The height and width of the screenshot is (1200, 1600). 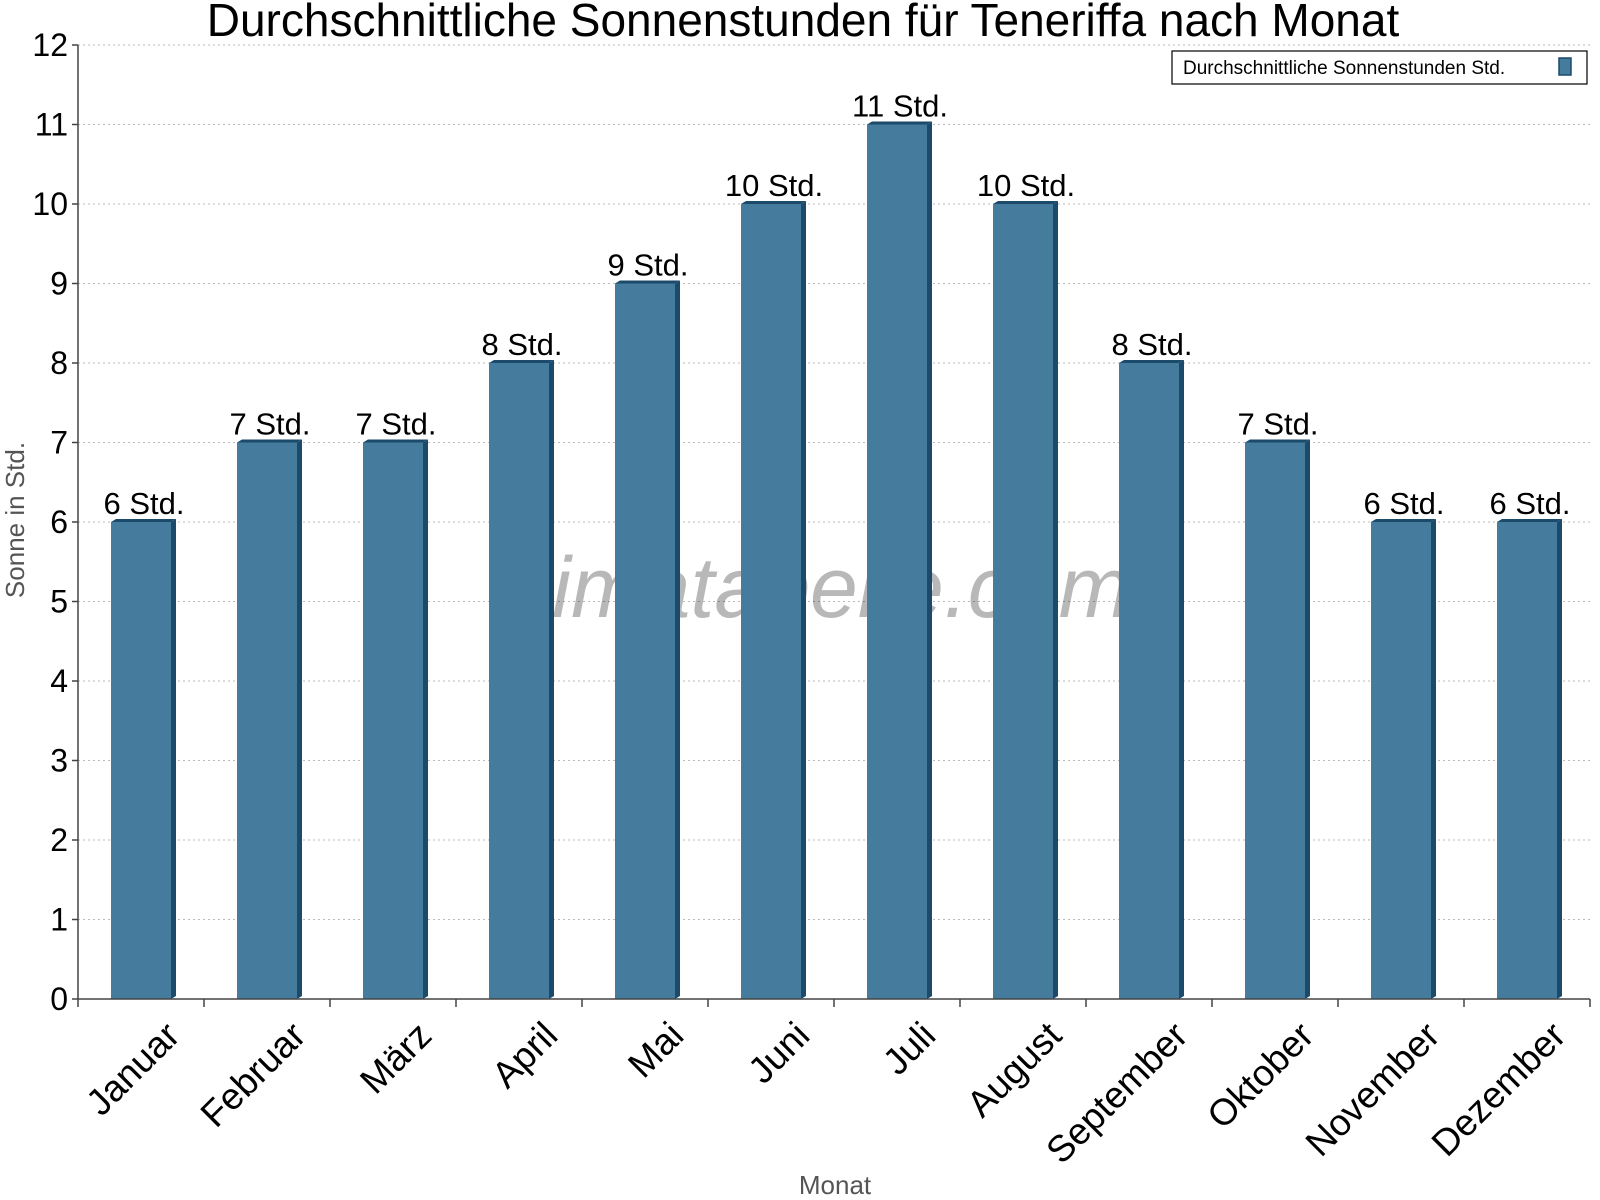 What do you see at coordinates (50, 45) in the screenshot?
I see `y-tick-label: 12` at bounding box center [50, 45].